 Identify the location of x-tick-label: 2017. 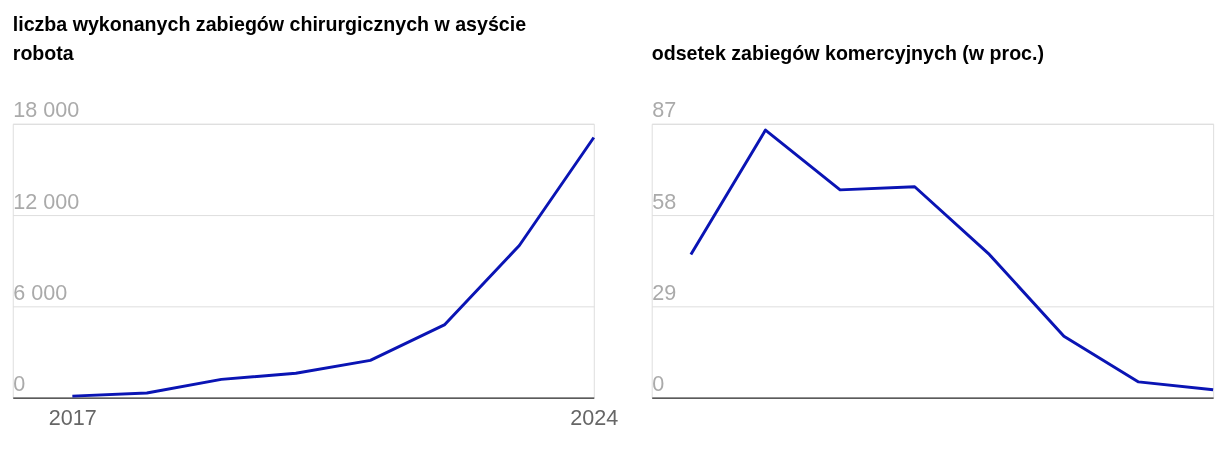
(72, 417).